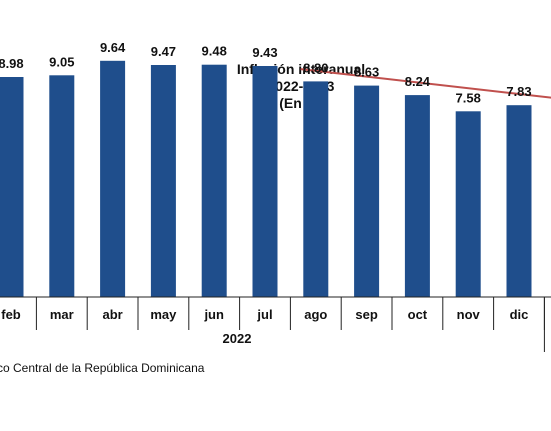  Describe the element at coordinates (519, 201) in the screenshot. I see `bar-dic` at that location.